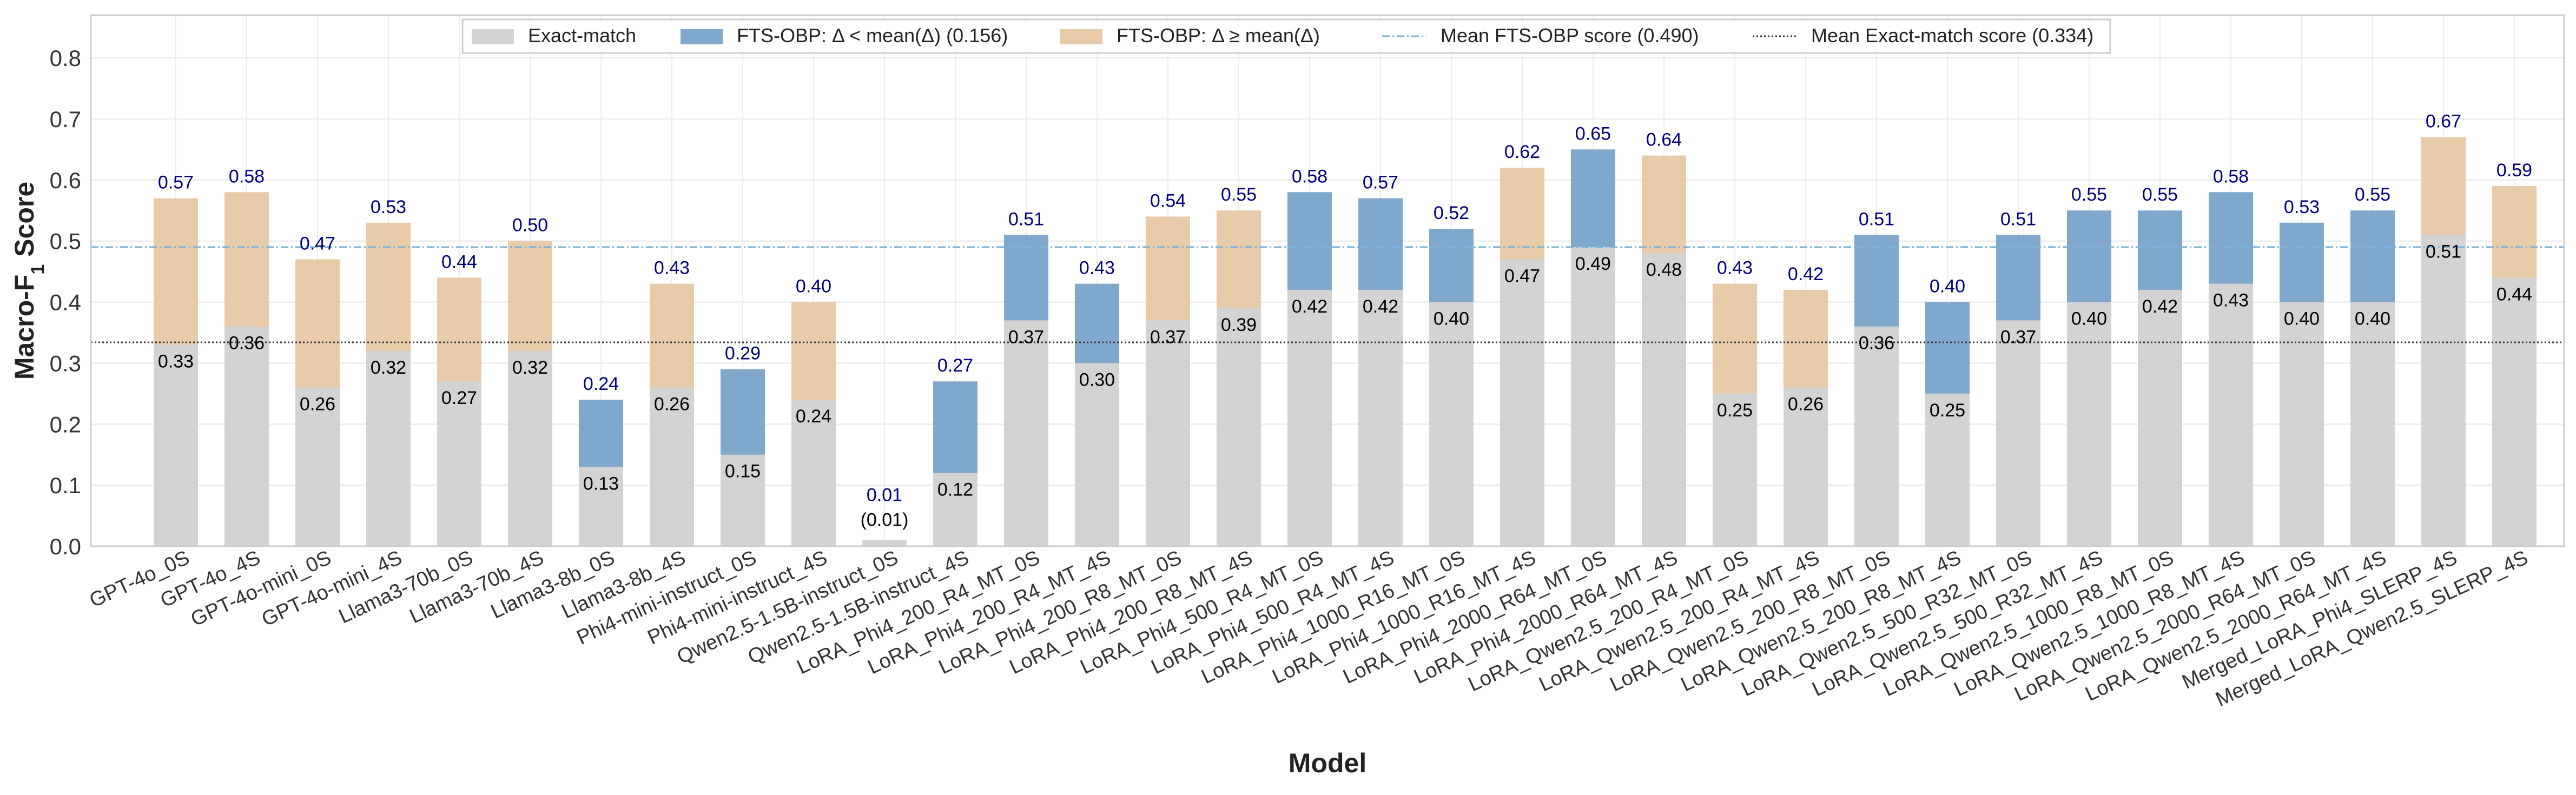  What do you see at coordinates (1593, 133) in the screenshot?
I see `label-fts-obp: 0.65` at bounding box center [1593, 133].